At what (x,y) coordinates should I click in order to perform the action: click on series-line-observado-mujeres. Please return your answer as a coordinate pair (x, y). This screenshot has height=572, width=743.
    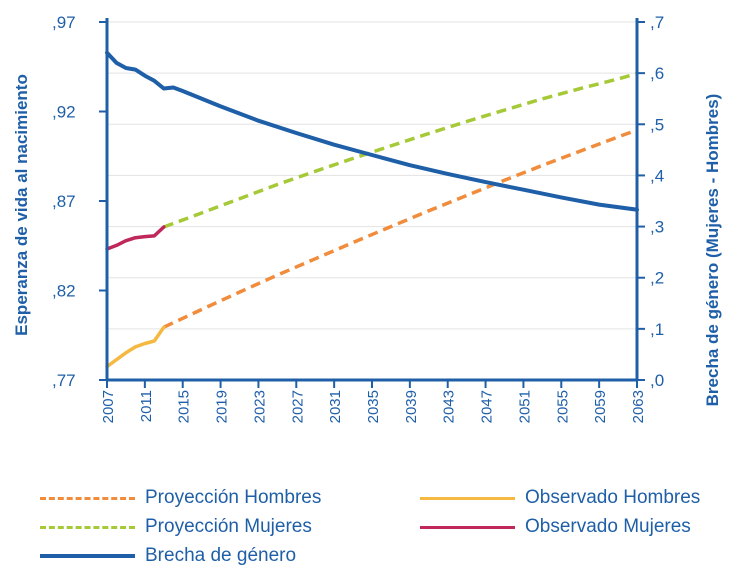
    Looking at the image, I should click on (135, 238).